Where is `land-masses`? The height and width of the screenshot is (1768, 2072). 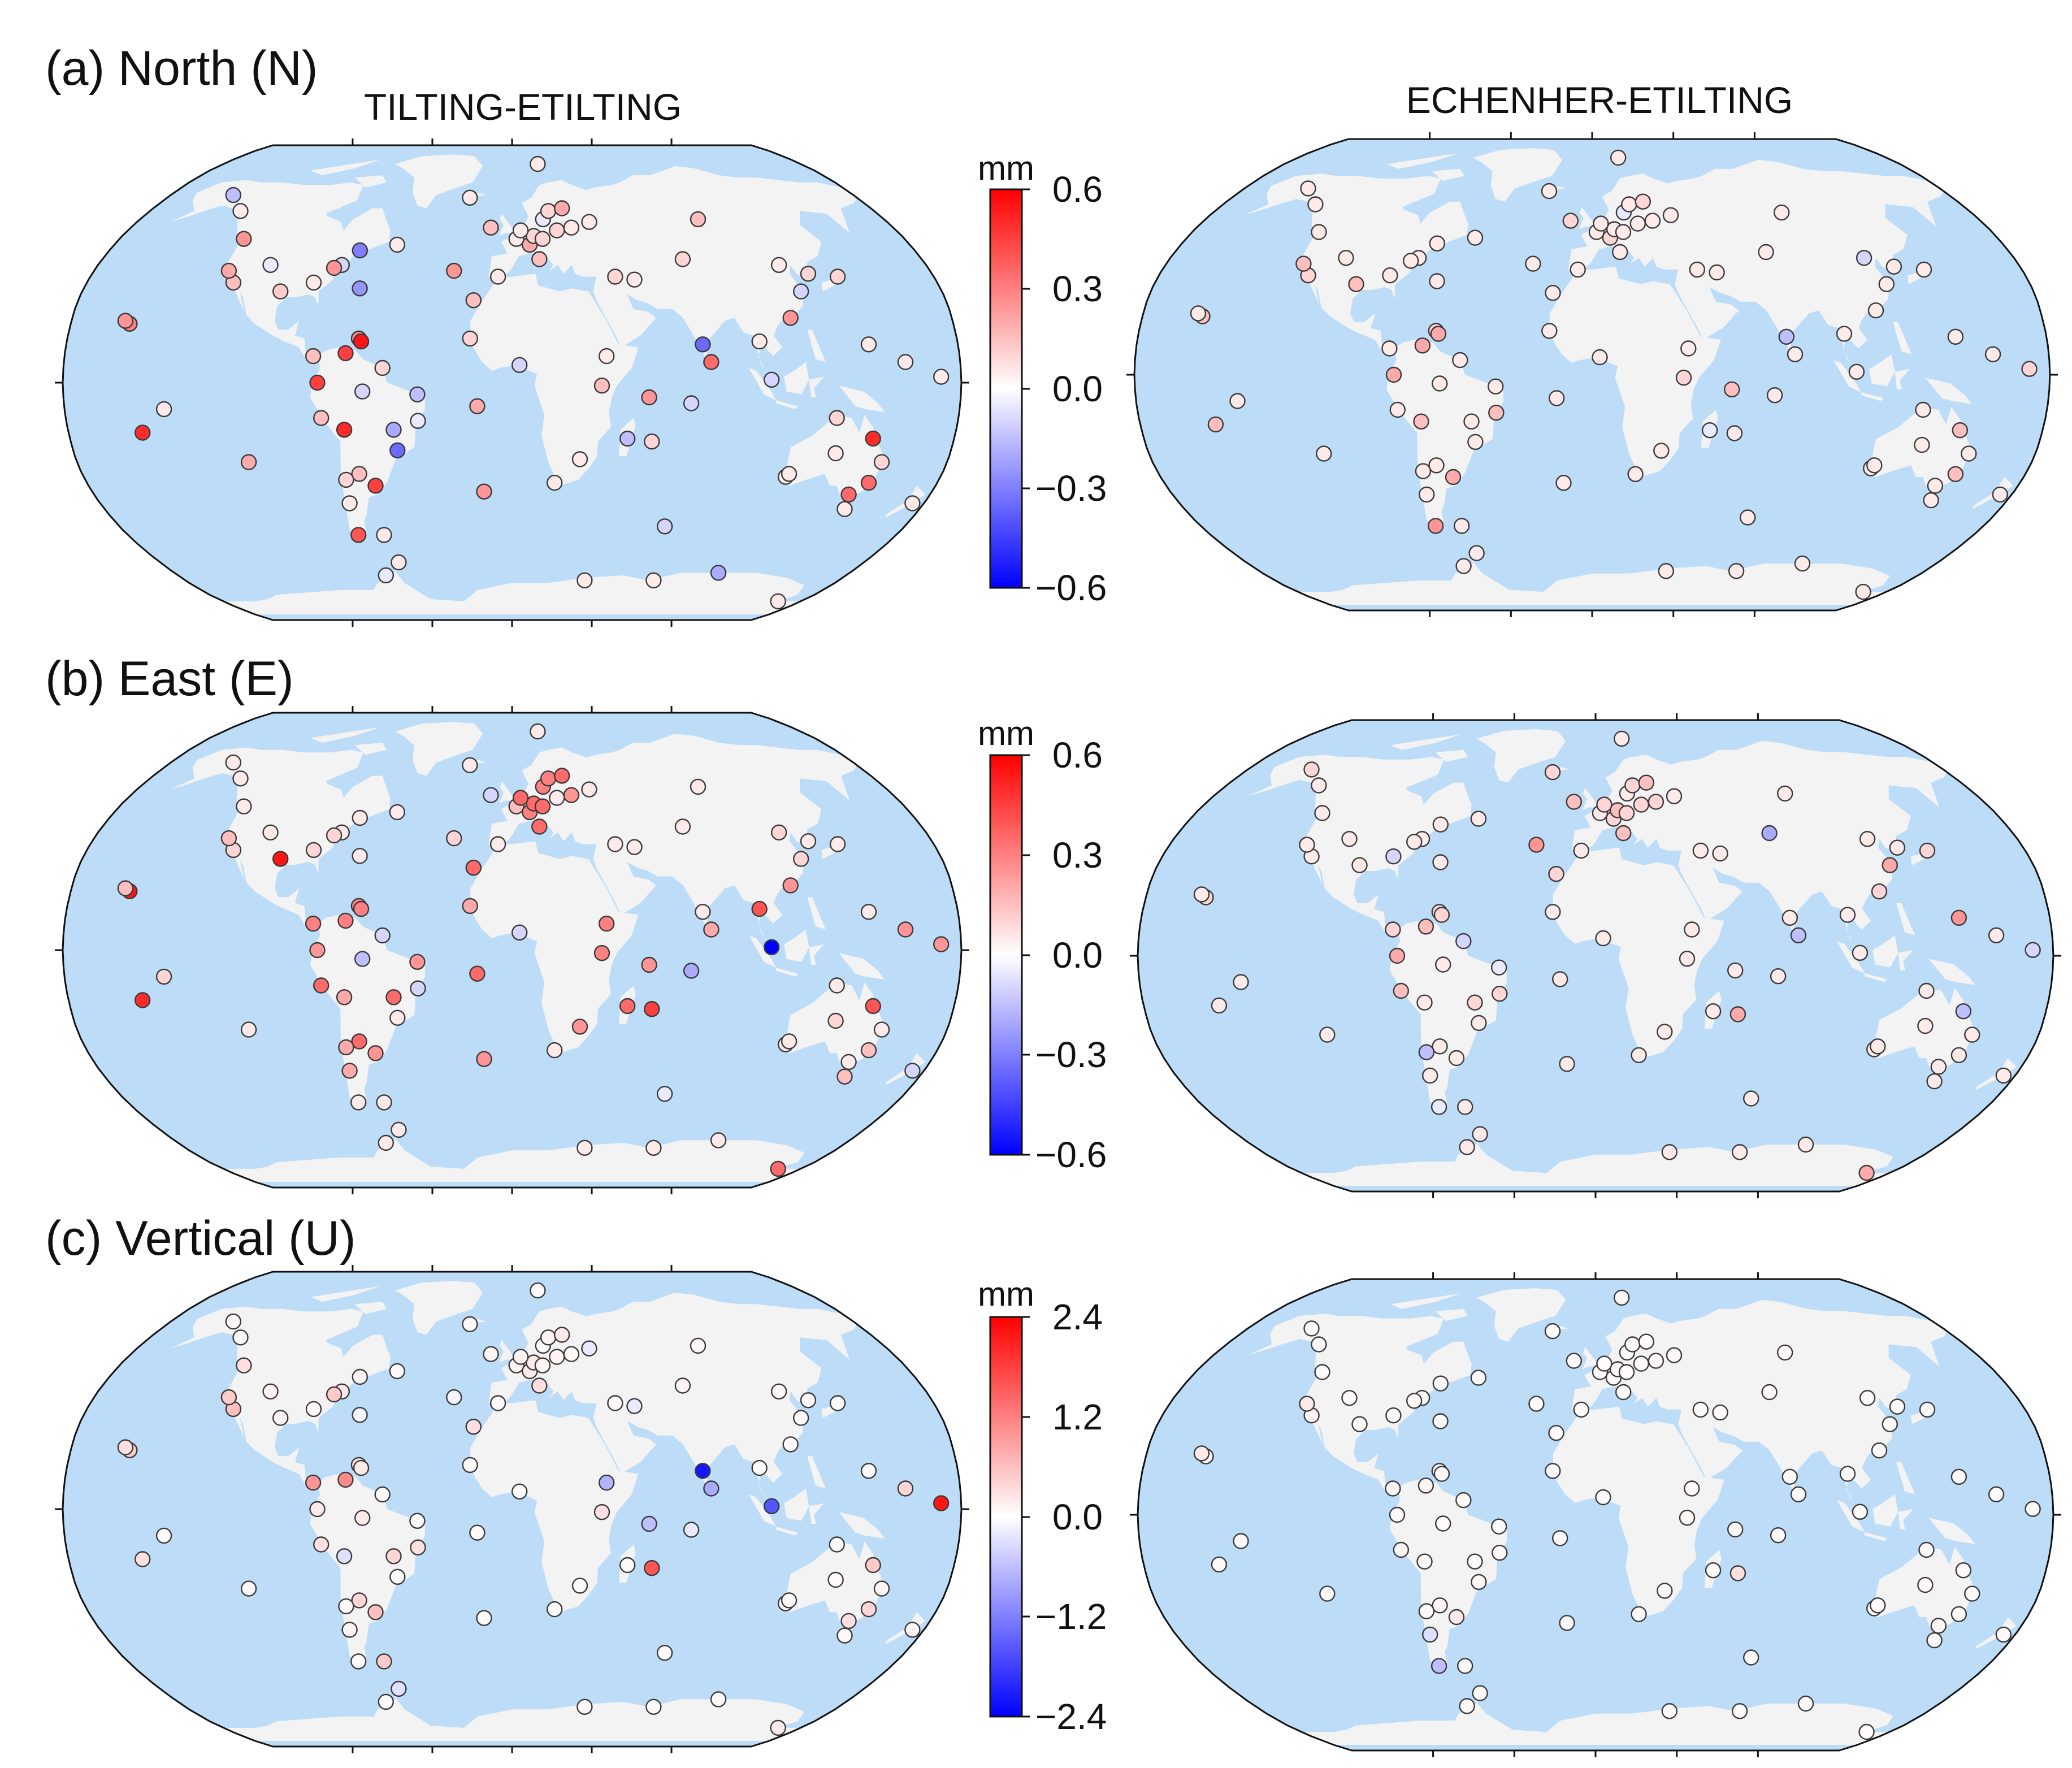
land-masses is located at coordinates (1628, 376).